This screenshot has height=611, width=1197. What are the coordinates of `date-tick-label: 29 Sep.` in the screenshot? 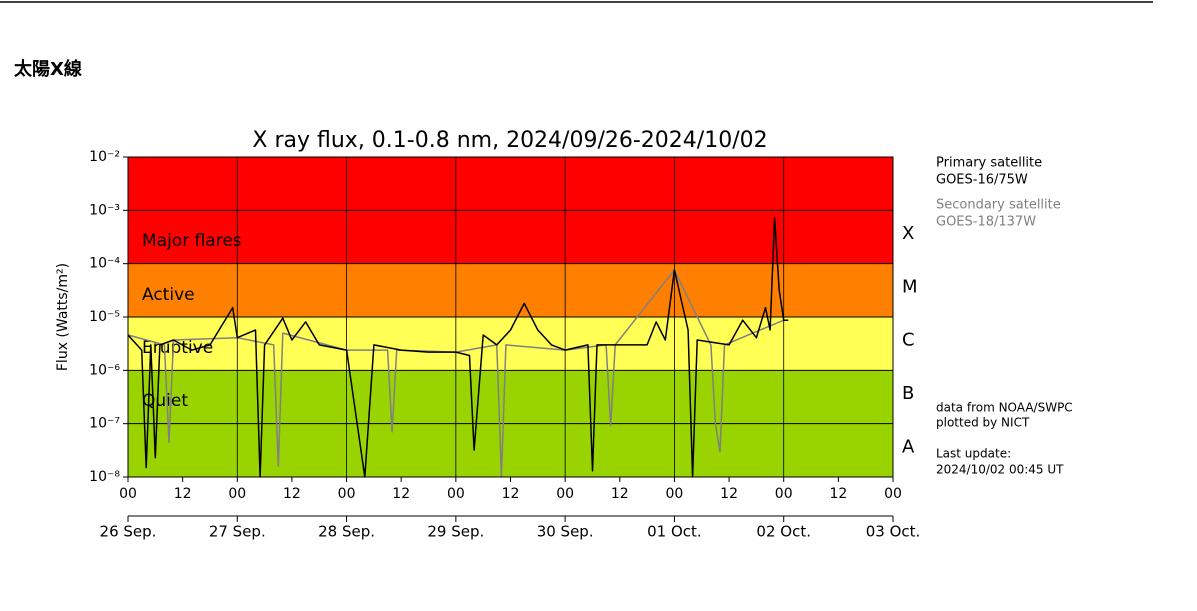 It's located at (455, 532).